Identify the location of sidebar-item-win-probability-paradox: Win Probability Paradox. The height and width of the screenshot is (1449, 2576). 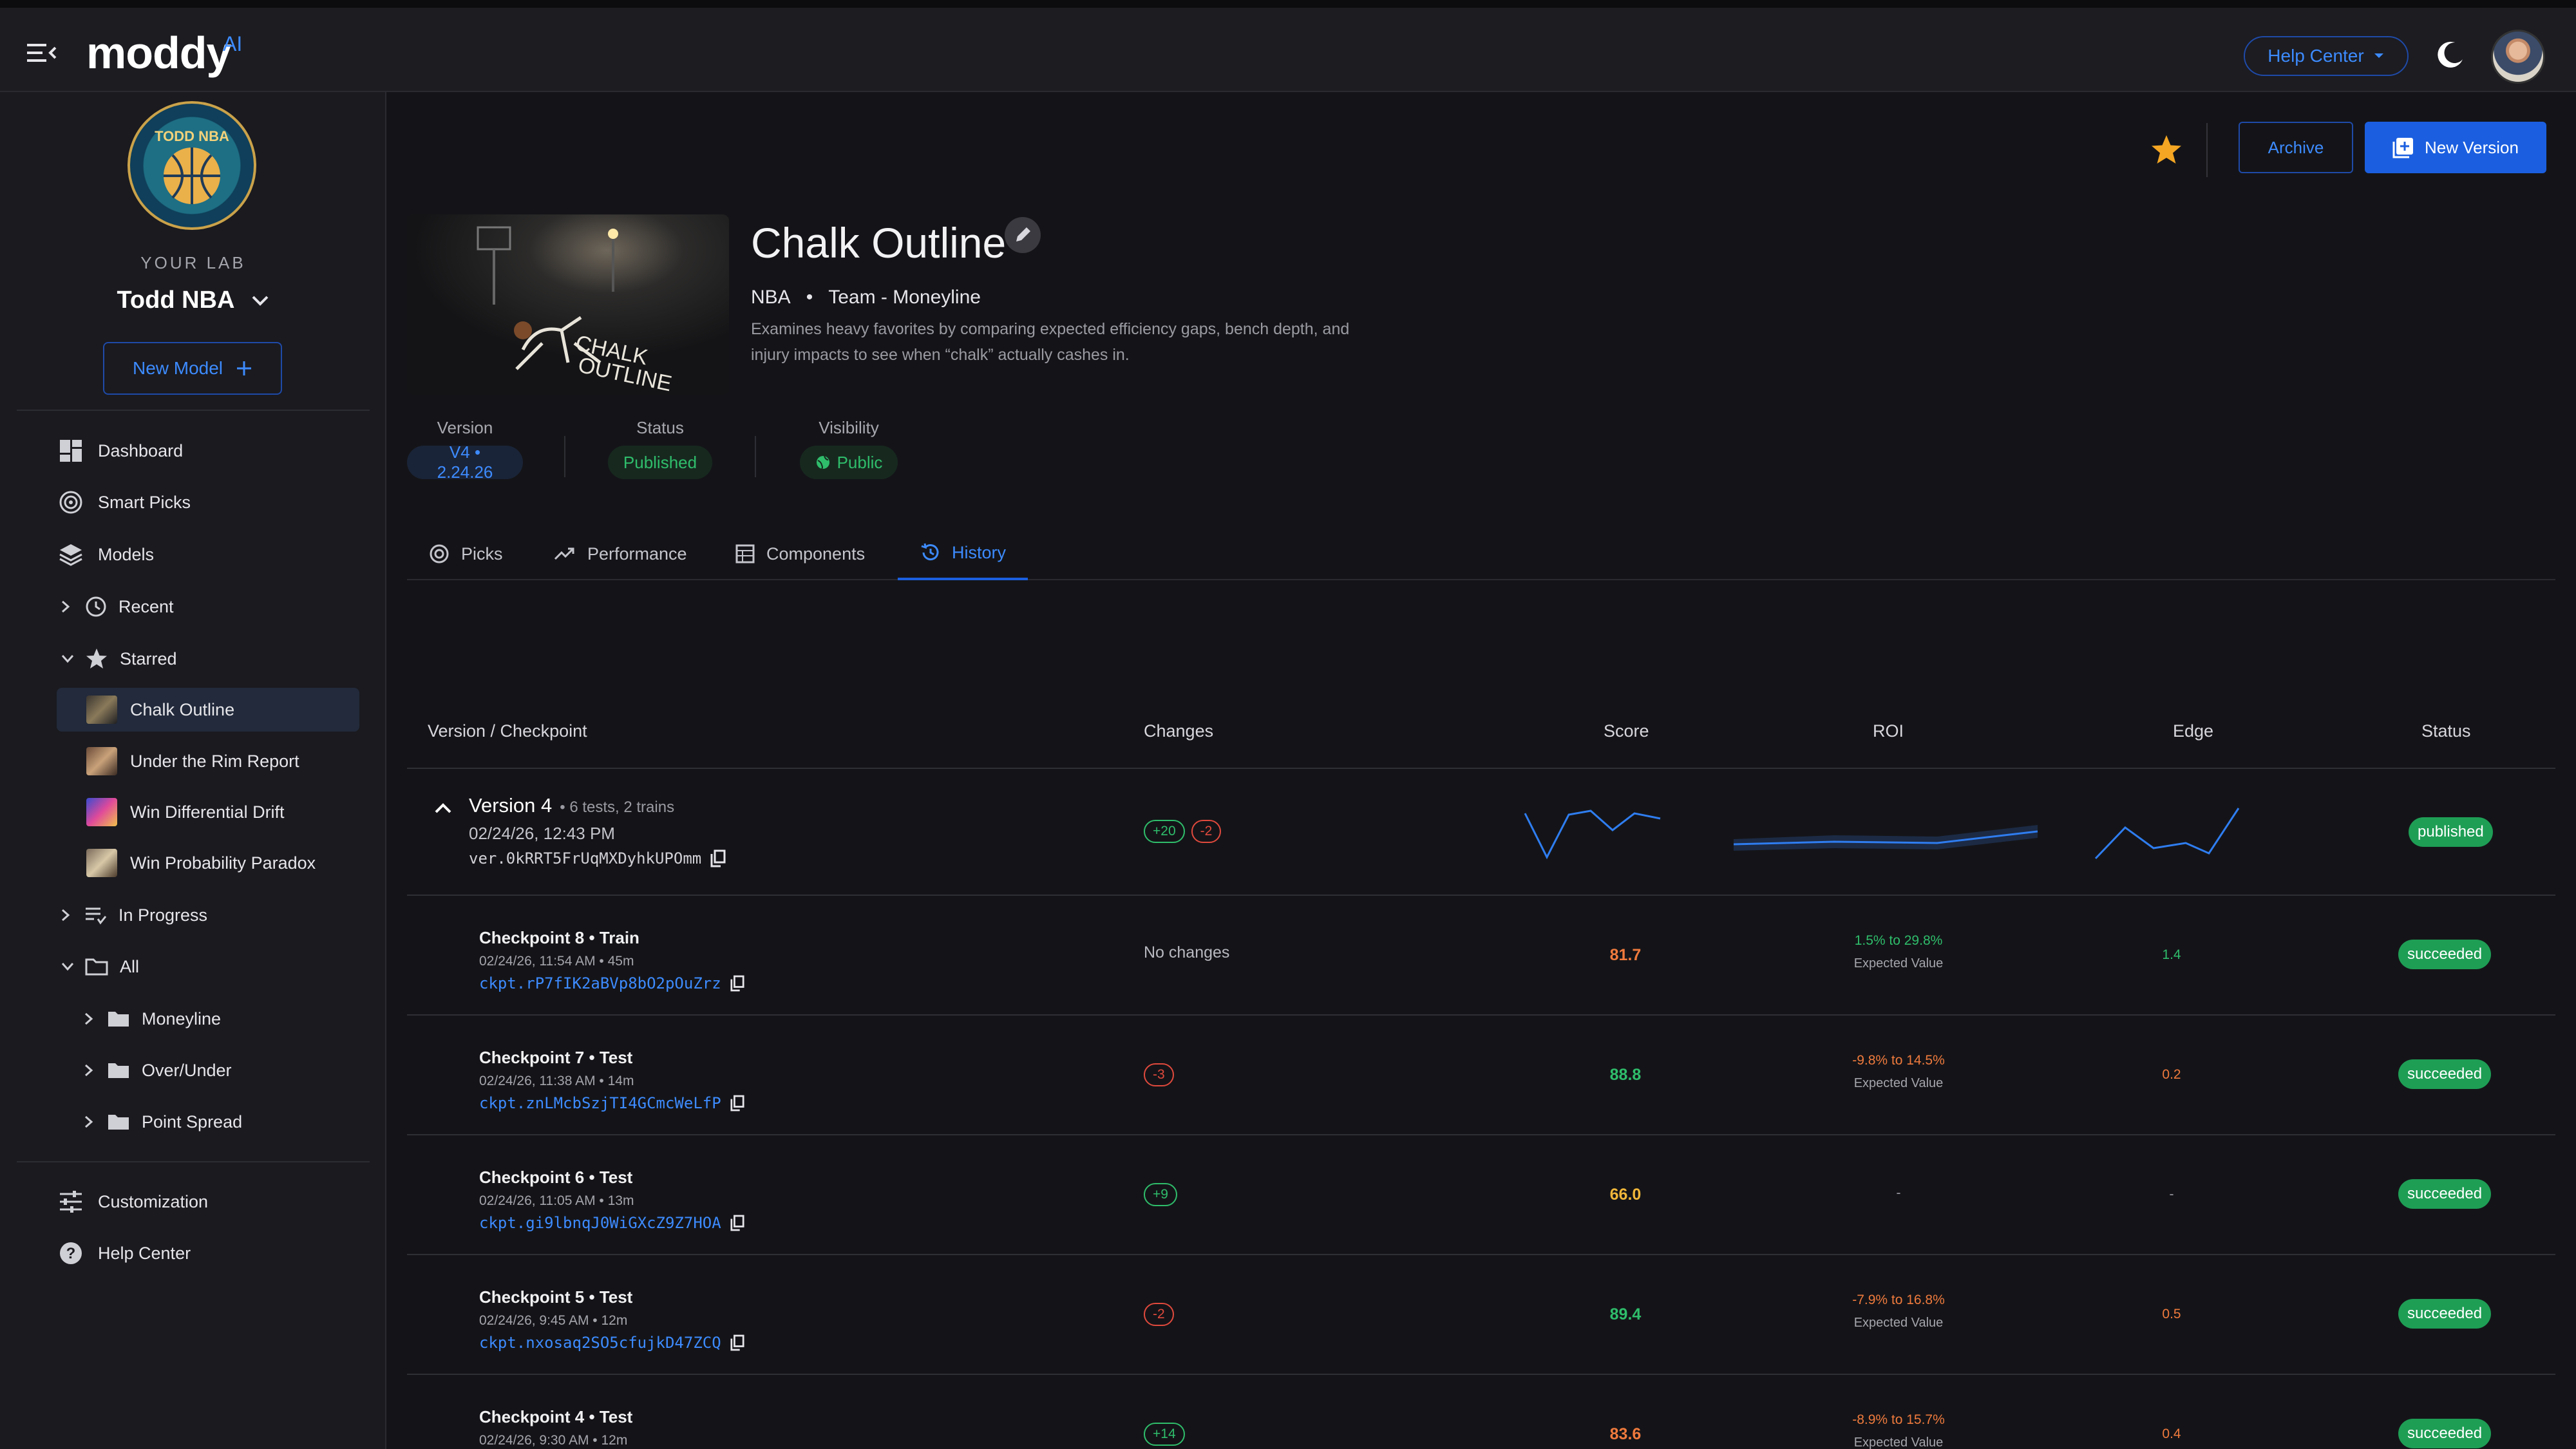
(193, 863).